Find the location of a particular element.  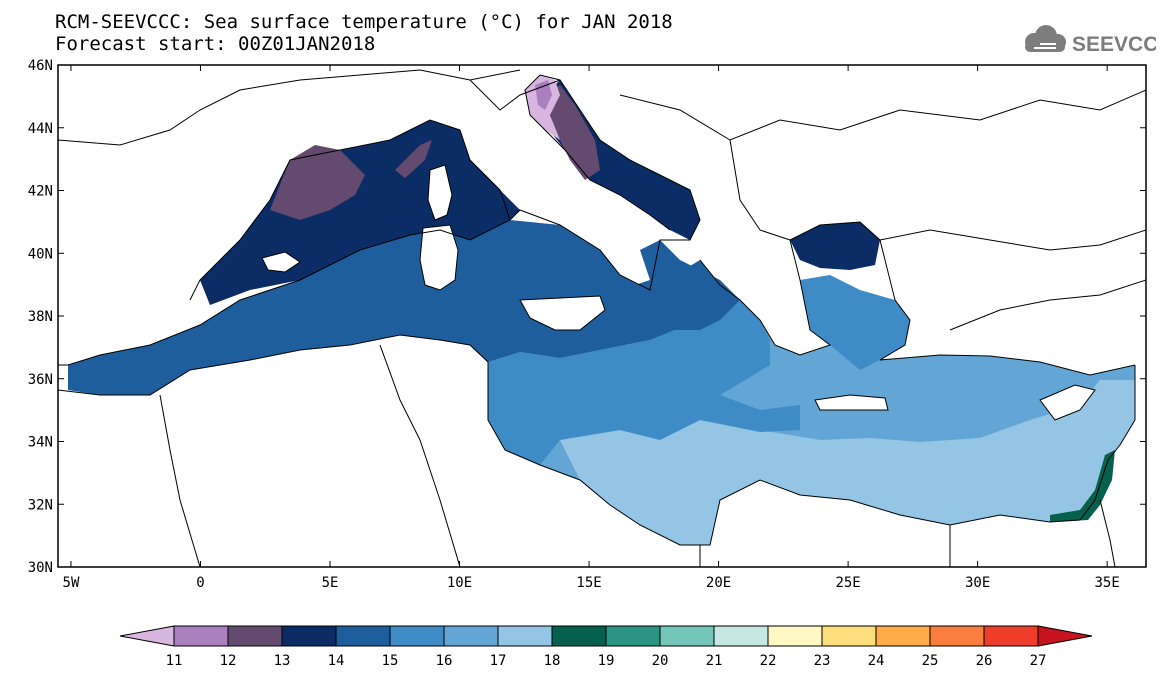

island-crete is located at coordinates (851, 402).